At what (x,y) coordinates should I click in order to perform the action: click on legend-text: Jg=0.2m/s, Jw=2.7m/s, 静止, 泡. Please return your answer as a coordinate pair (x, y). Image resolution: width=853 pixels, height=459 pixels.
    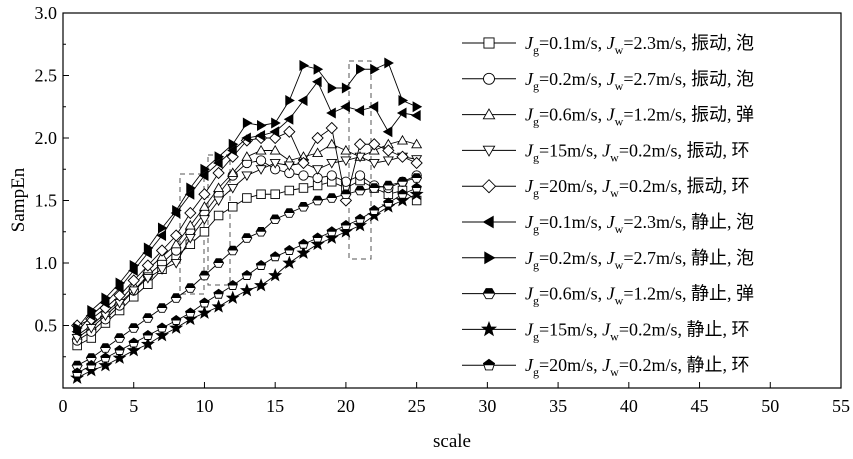
    Looking at the image, I should click on (639, 260).